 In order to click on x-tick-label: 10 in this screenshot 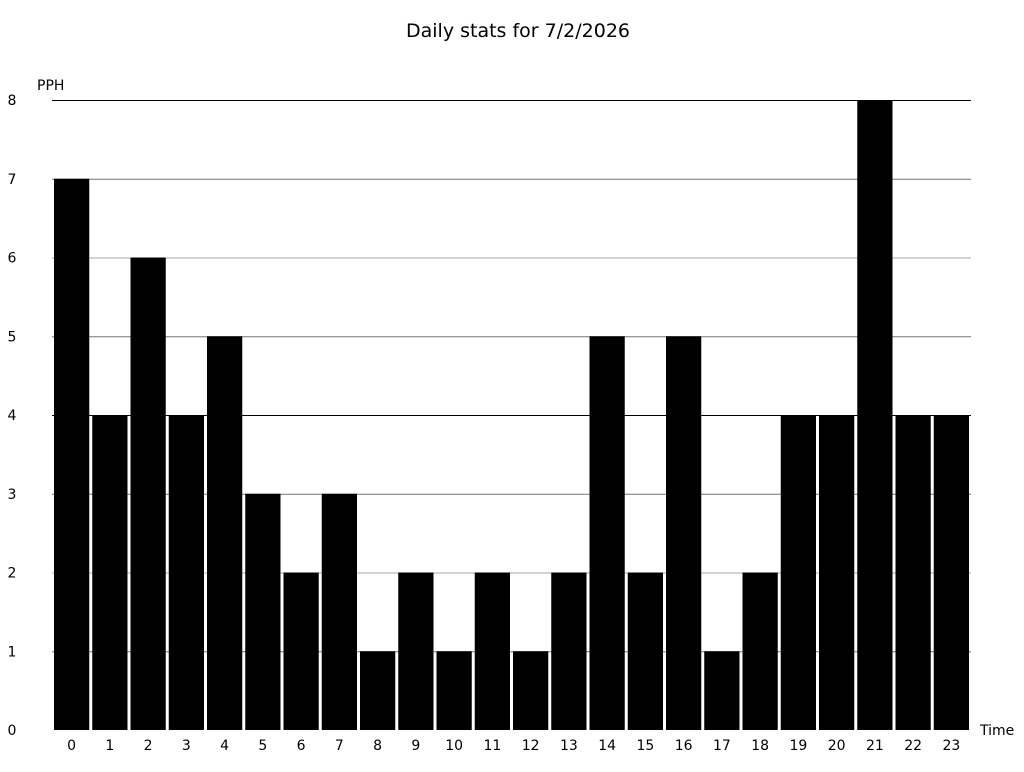, I will do `click(454, 746)`.